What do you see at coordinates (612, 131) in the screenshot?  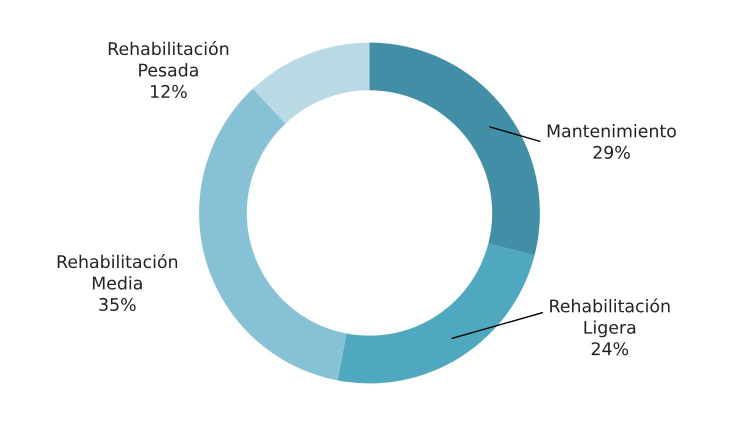 I see `slice-label: Mantenimiento` at bounding box center [612, 131].